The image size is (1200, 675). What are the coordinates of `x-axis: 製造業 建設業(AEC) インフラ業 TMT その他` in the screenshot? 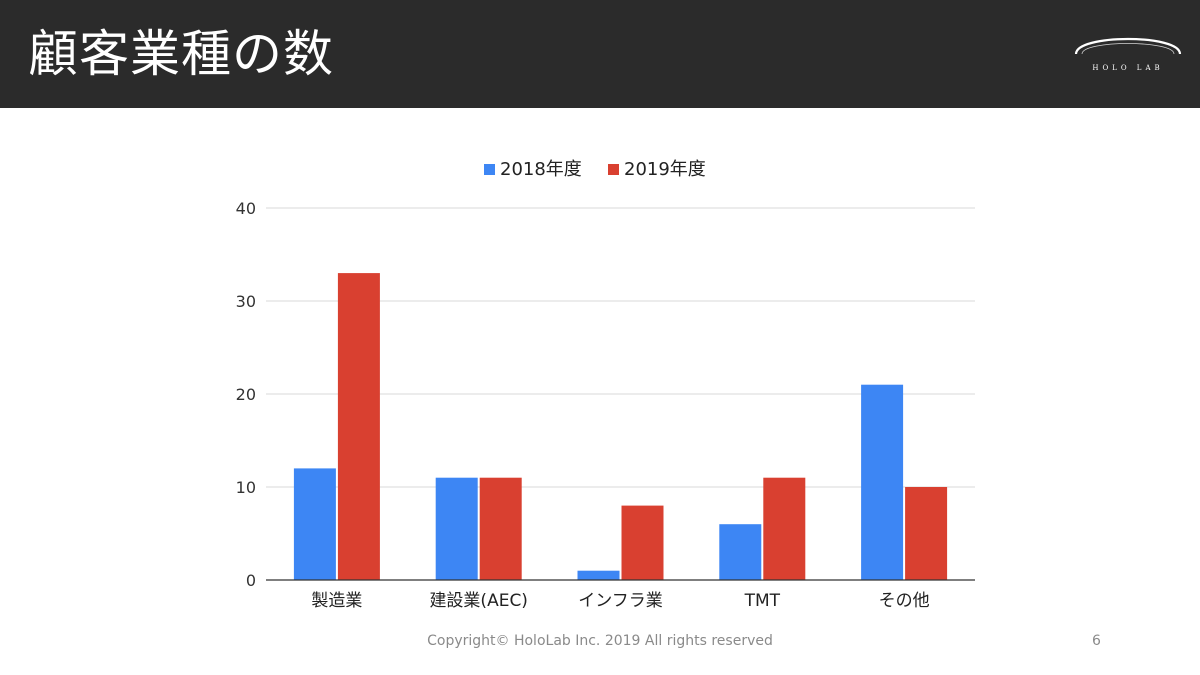 It's located at (620, 595).